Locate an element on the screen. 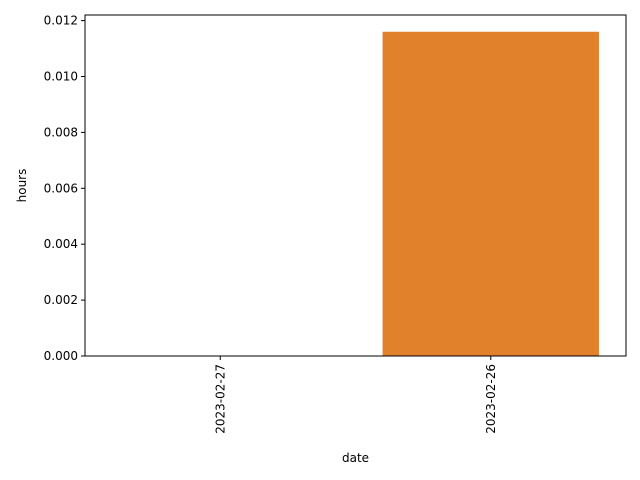  y-axis-ticks: 0.000 0.002 0.004 0.006 0.008 0.010 0.012 is located at coordinates (64, 188).